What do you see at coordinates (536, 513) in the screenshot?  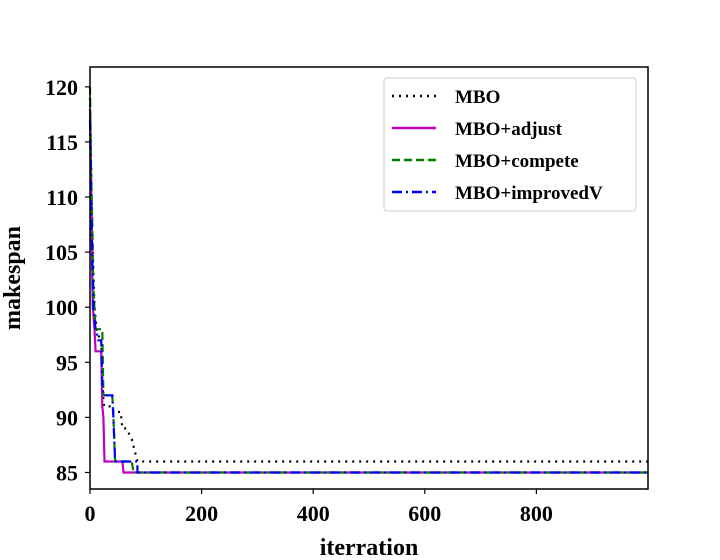 I see `x-tick-label: 800` at bounding box center [536, 513].